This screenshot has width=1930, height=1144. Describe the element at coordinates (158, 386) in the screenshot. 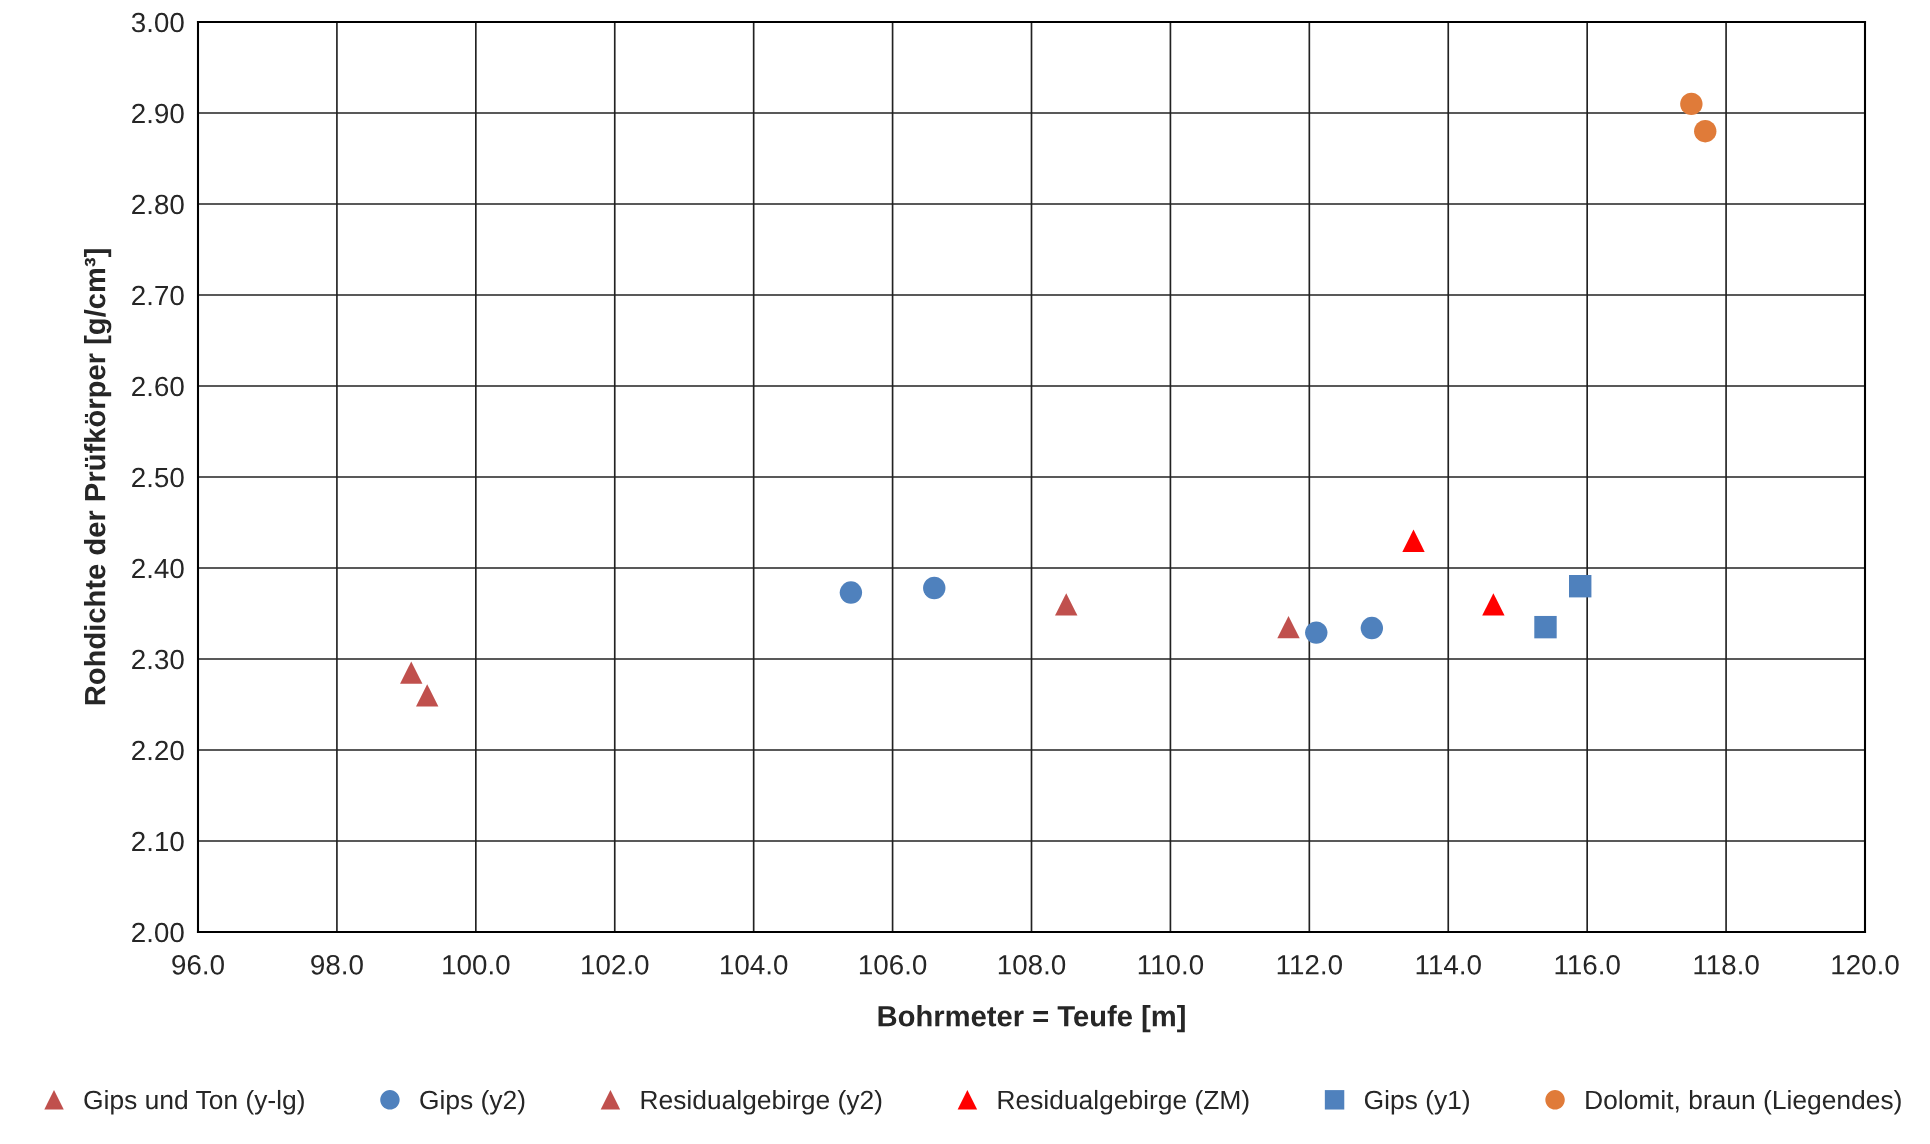

I see `y-tick-label: 2.60` at that location.